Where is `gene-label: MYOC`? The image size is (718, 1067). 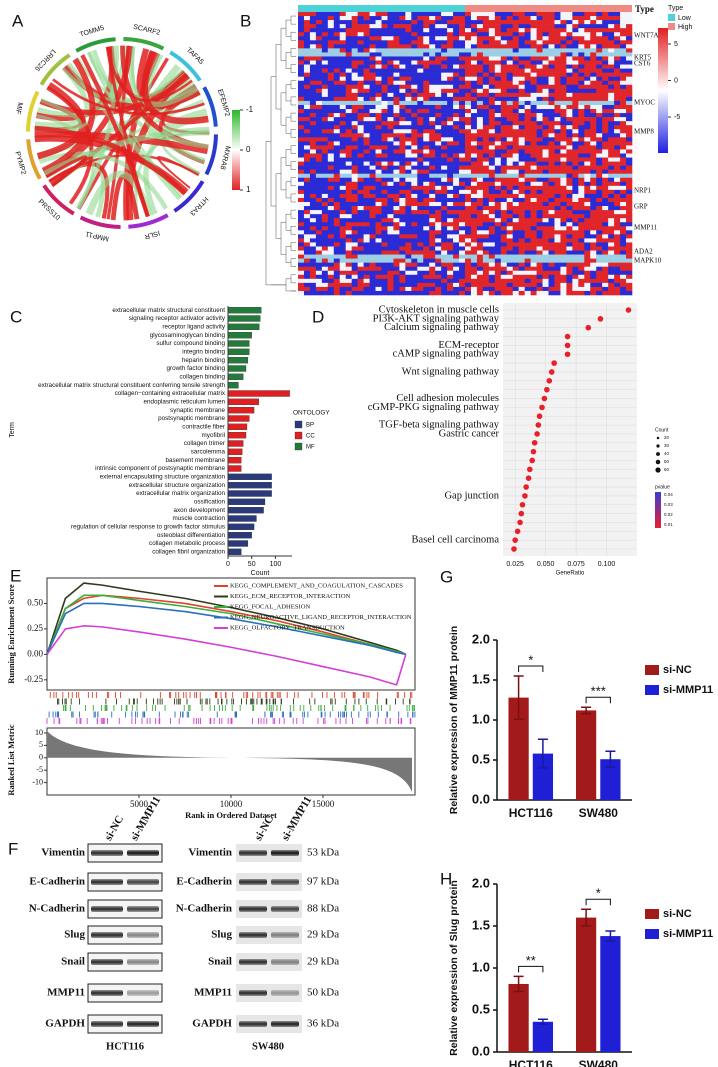
gene-label: MYOC is located at coordinates (644, 103).